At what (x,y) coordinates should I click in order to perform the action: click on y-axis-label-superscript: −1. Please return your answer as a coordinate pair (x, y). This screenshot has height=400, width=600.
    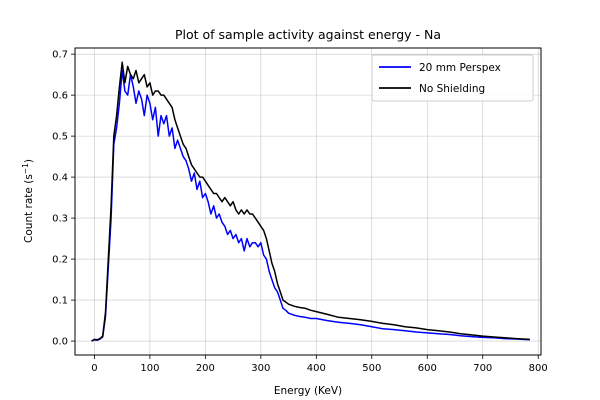
    Looking at the image, I should click on (25, 168).